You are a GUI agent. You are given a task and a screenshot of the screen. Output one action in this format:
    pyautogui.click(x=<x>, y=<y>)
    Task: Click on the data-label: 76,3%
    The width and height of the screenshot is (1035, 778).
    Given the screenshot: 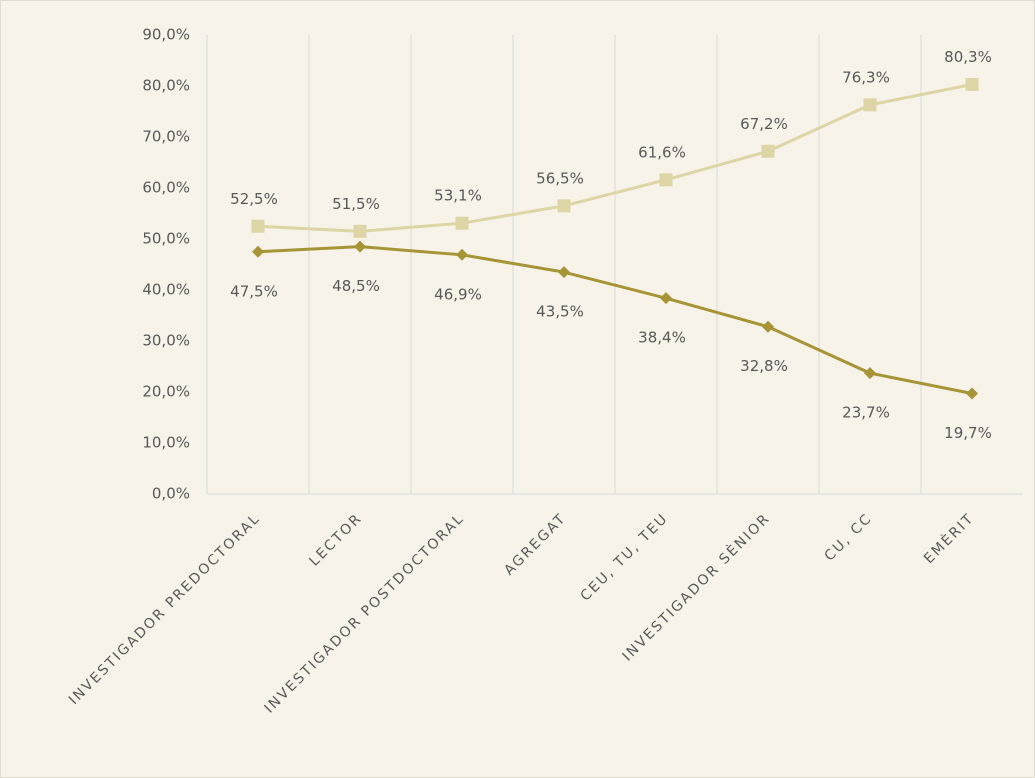 What is the action you would take?
    pyautogui.click(x=866, y=77)
    